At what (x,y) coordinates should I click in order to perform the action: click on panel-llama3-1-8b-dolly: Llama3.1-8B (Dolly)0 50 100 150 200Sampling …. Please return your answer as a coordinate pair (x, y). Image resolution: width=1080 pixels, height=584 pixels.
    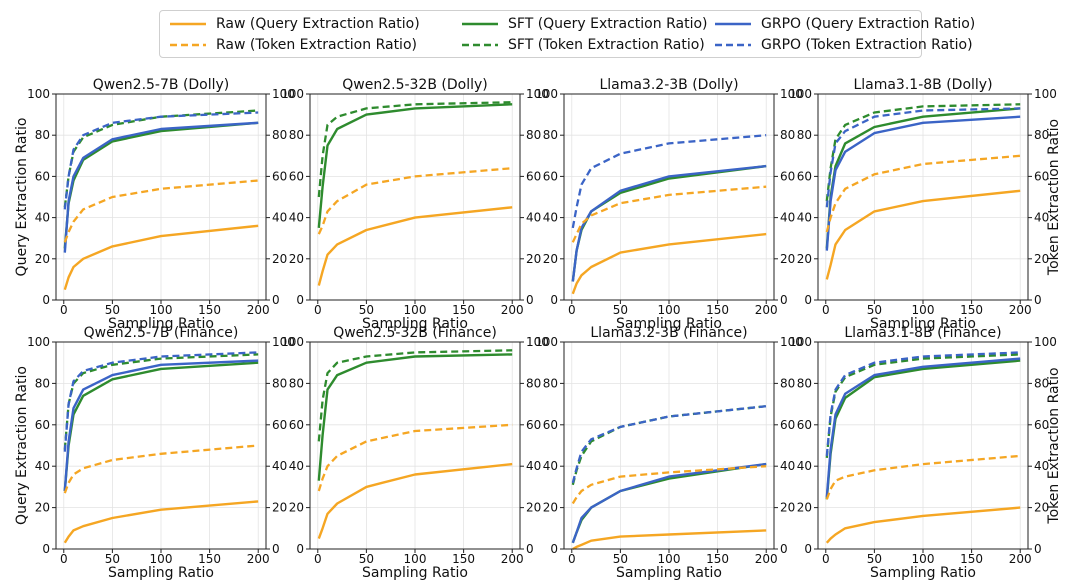
    Looking at the image, I should click on (925, 204).